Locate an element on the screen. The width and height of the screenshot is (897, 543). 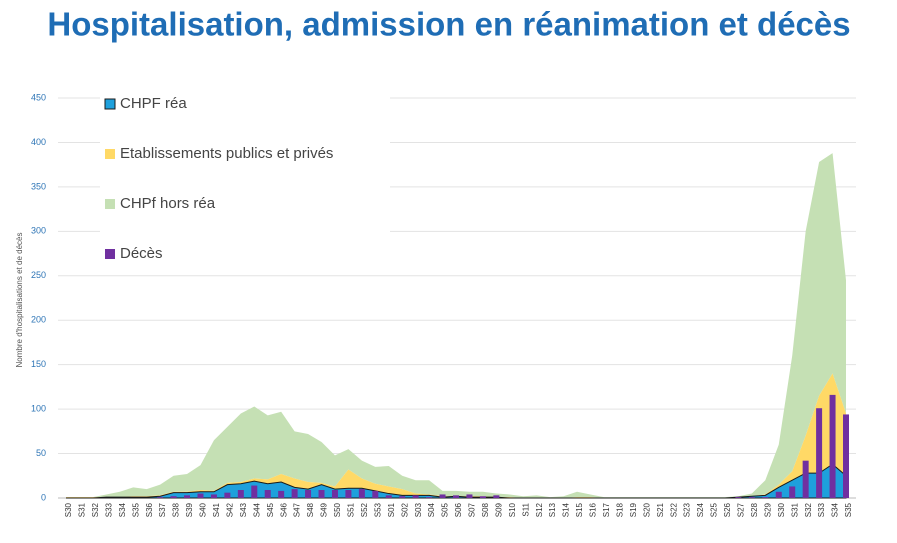
x-tick-label: S14 is located at coordinates (566, 509).